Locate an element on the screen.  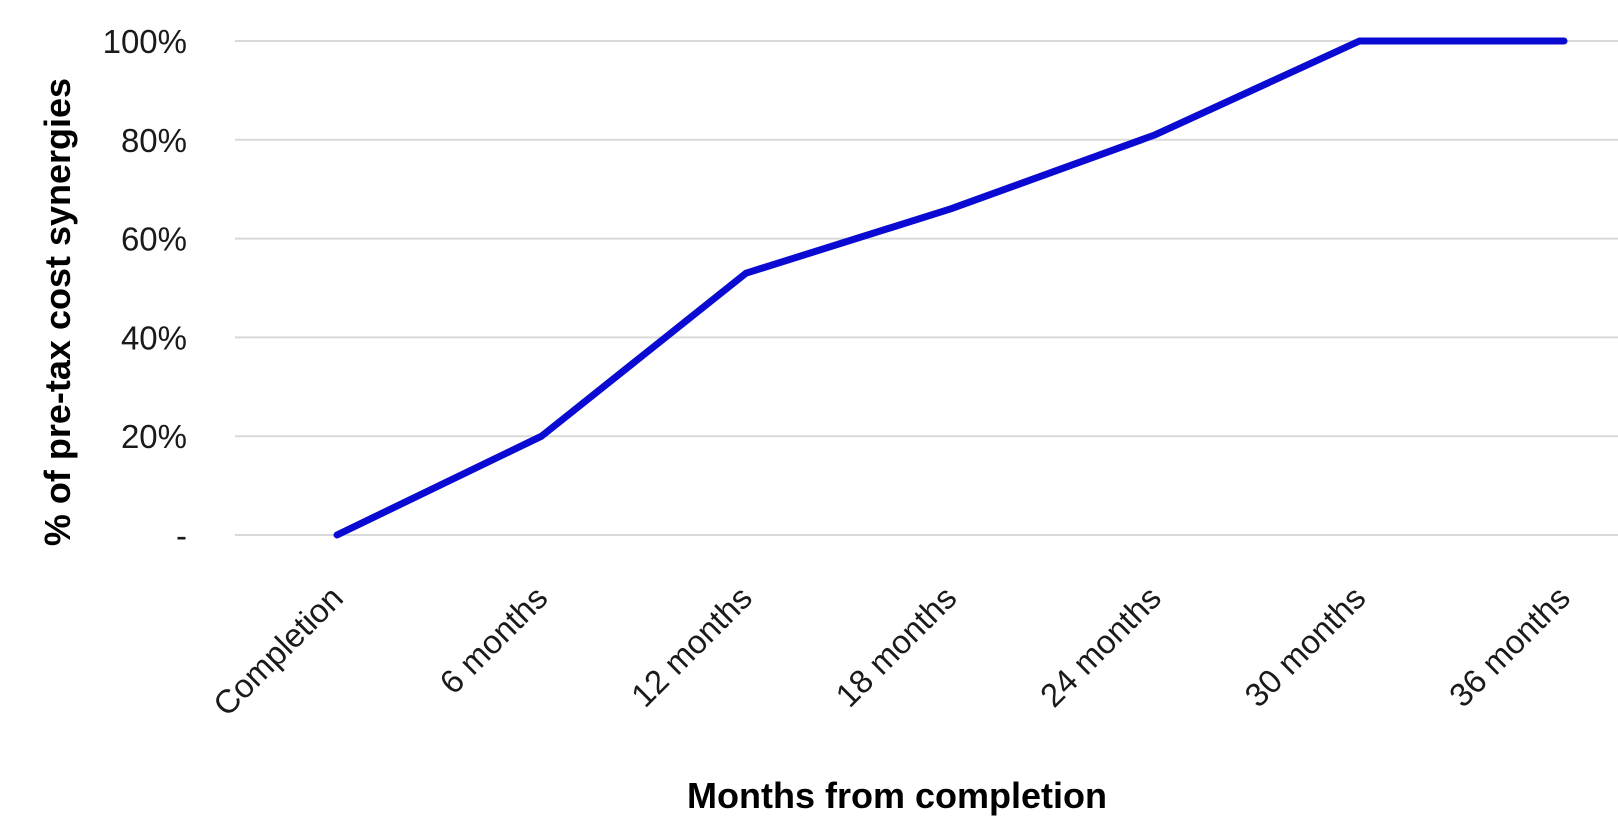
y-tick-label: 40% is located at coordinates (154, 337).